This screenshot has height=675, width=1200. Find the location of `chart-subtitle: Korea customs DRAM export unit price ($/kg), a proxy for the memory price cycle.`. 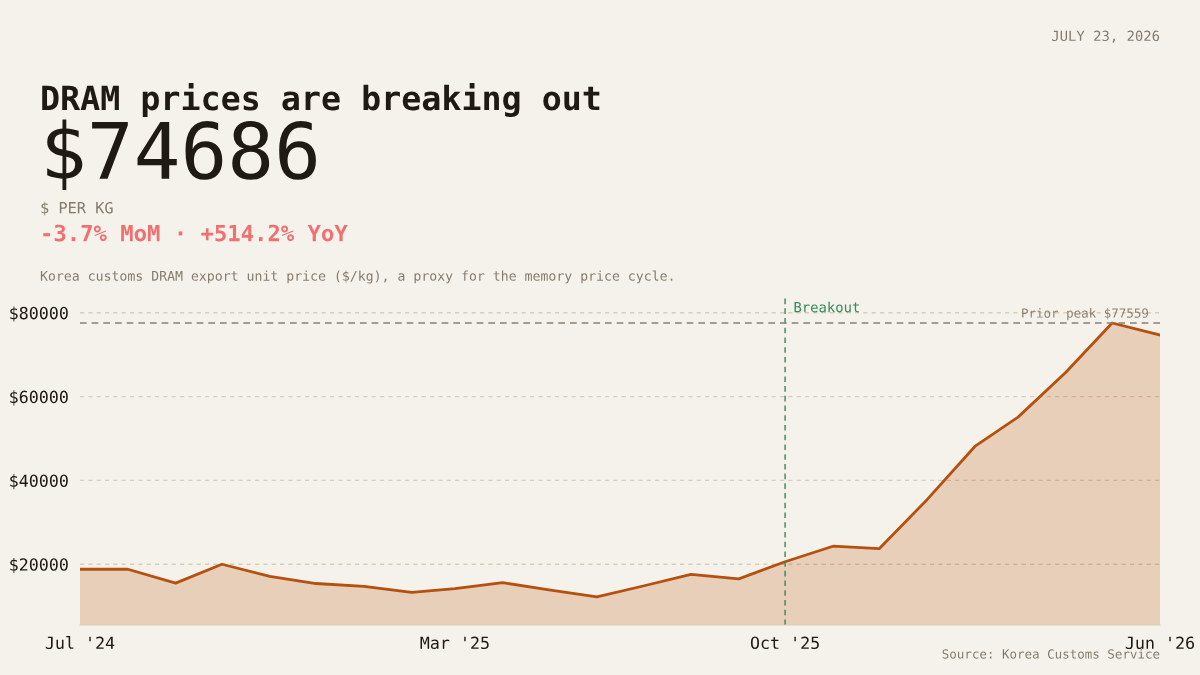

chart-subtitle: Korea customs DRAM export unit price ($/kg), a proxy for the memory price cycle. is located at coordinates (356, 277).